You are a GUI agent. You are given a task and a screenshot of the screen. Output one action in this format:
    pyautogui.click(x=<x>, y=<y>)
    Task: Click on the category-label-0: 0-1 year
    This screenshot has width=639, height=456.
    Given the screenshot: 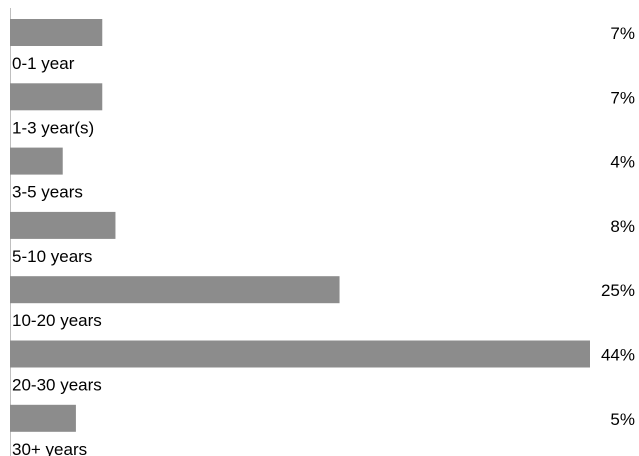 What is the action you would take?
    pyautogui.click(x=43, y=63)
    